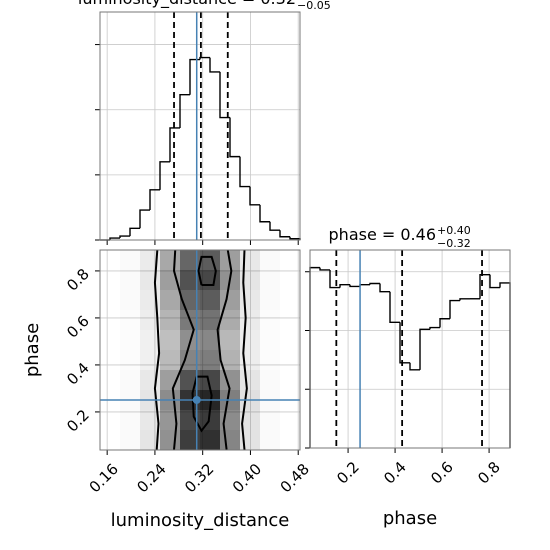 This screenshot has width=550, height=550. I want to click on title-subscript: −0.05, so click(314, 6).